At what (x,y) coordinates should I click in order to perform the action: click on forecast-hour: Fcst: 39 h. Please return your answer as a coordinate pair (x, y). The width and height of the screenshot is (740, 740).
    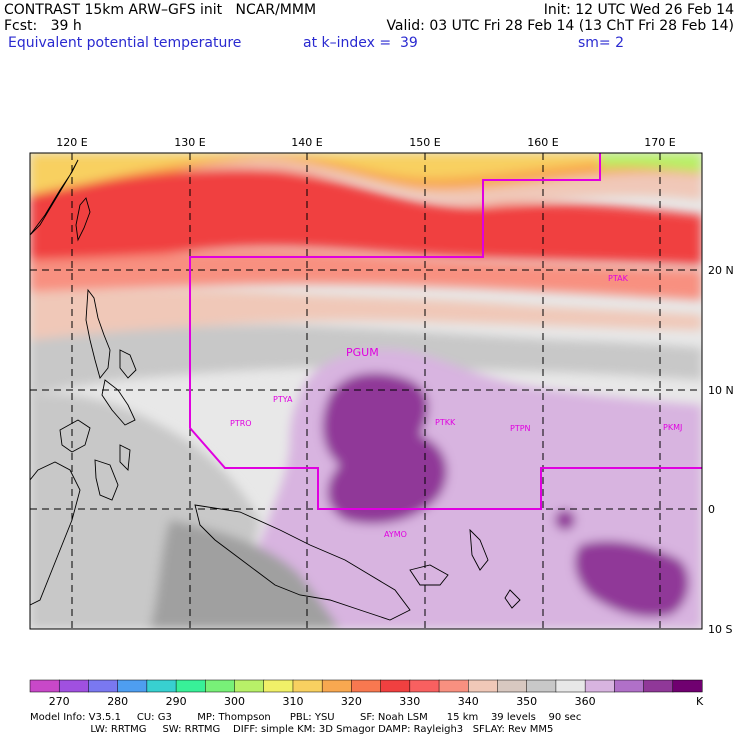
    Looking at the image, I should click on (43, 26).